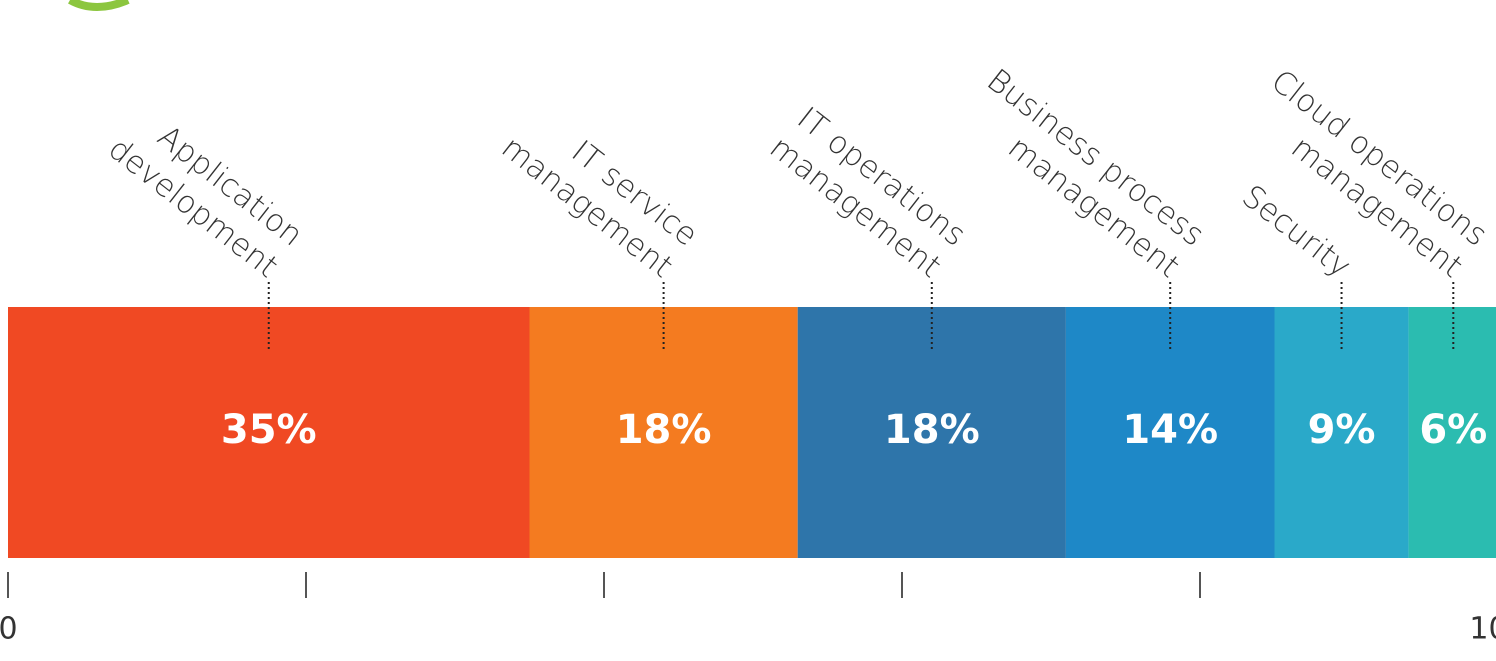  I want to click on decoration, so click(99, 5).